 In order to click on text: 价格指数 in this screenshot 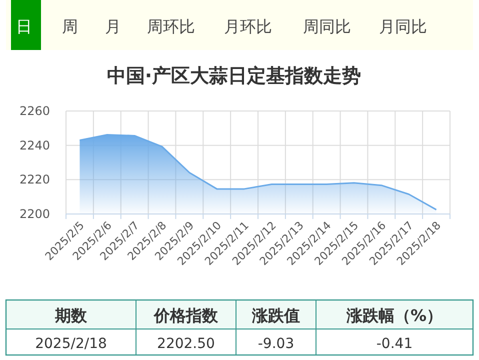, I will do `click(186, 315)`.